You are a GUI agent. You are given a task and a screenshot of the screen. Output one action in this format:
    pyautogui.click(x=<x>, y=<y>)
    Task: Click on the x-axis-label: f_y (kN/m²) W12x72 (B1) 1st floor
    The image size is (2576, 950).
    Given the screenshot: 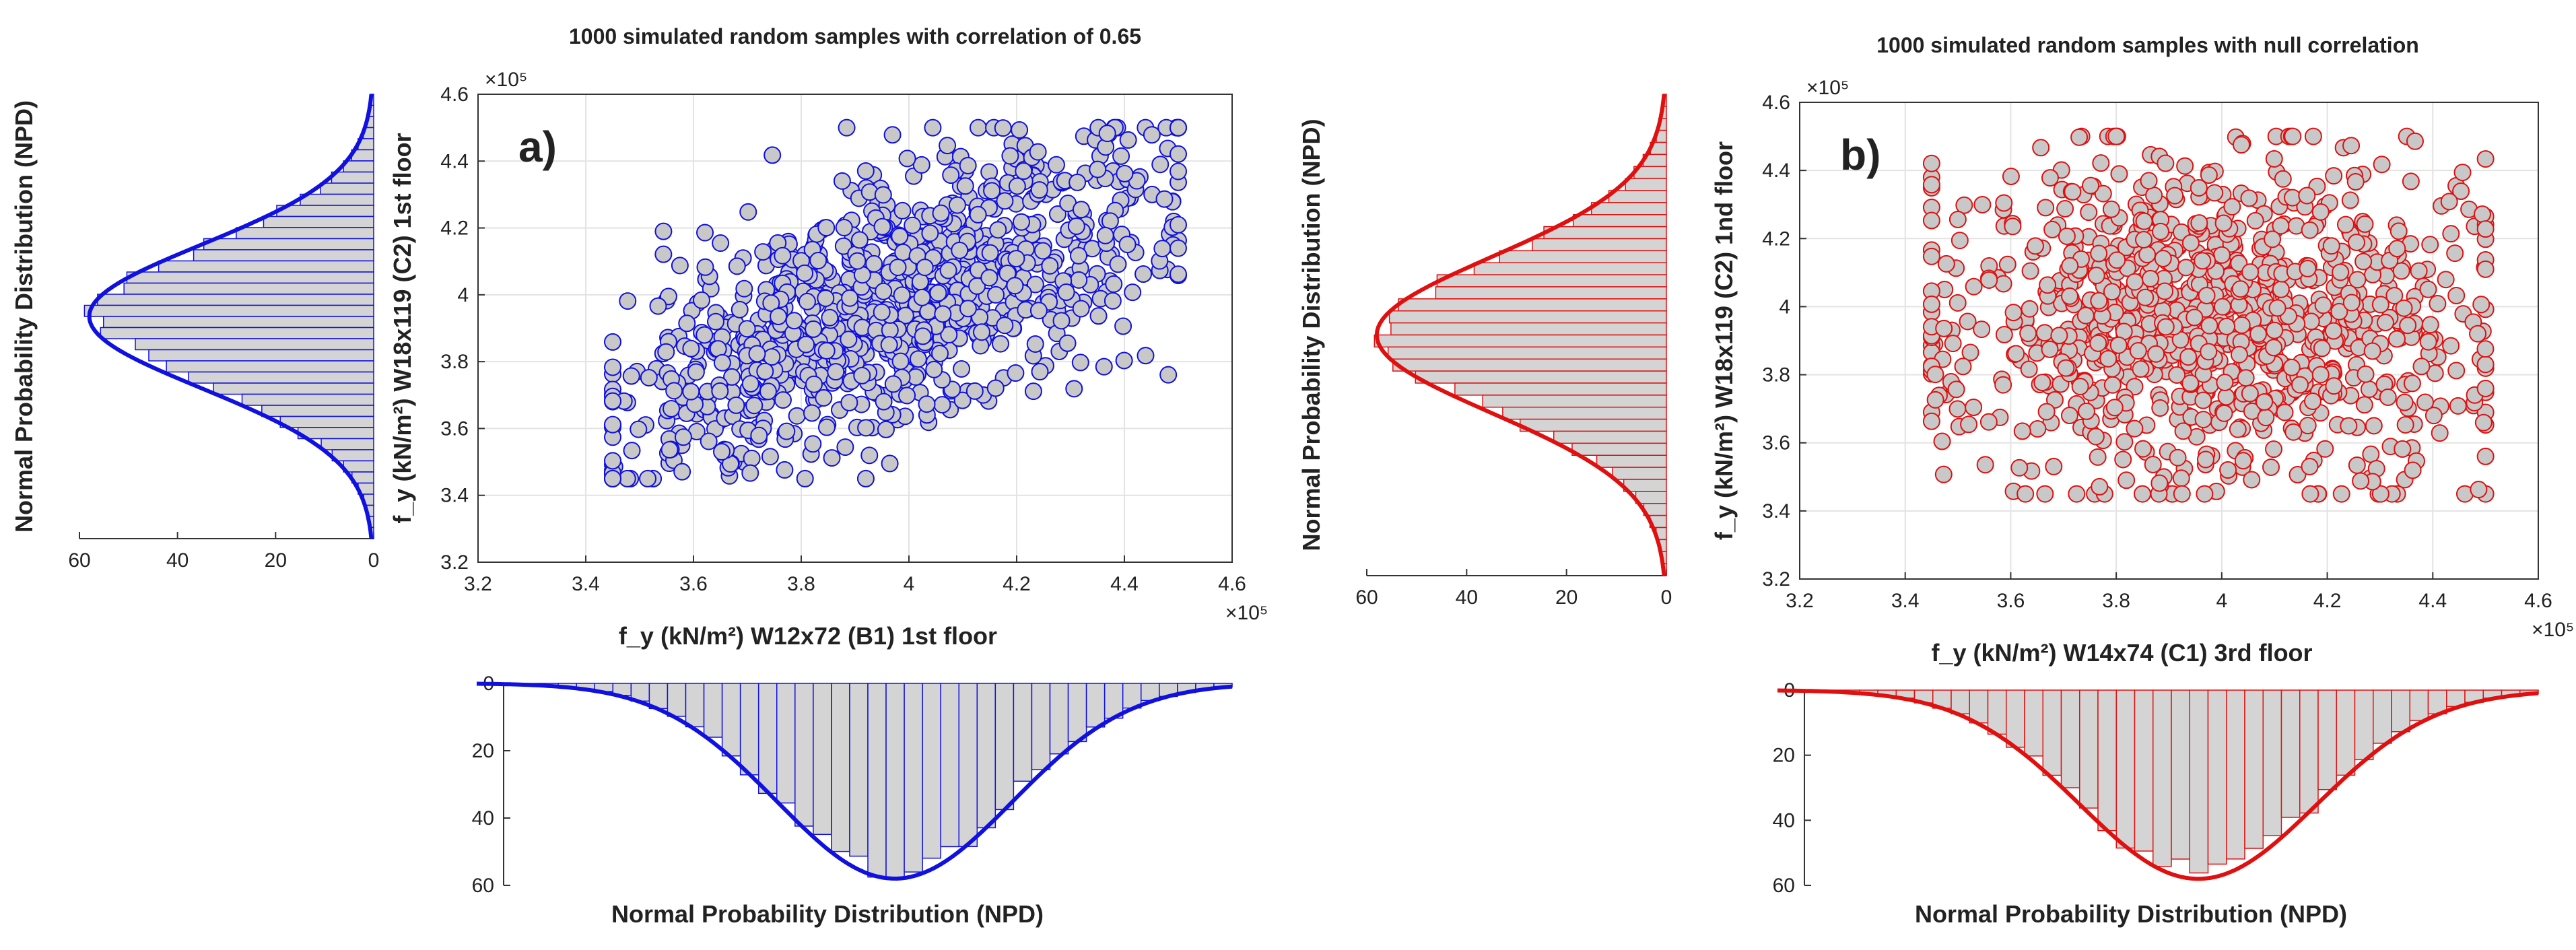 What is the action you would take?
    pyautogui.click(x=808, y=636)
    